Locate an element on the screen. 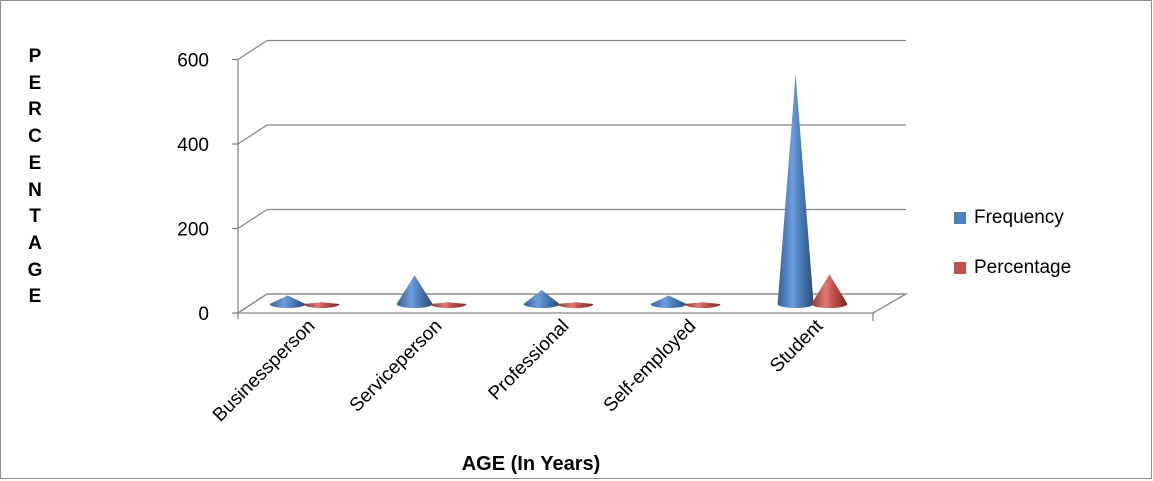  y-tick-label: 600 is located at coordinates (193, 61).